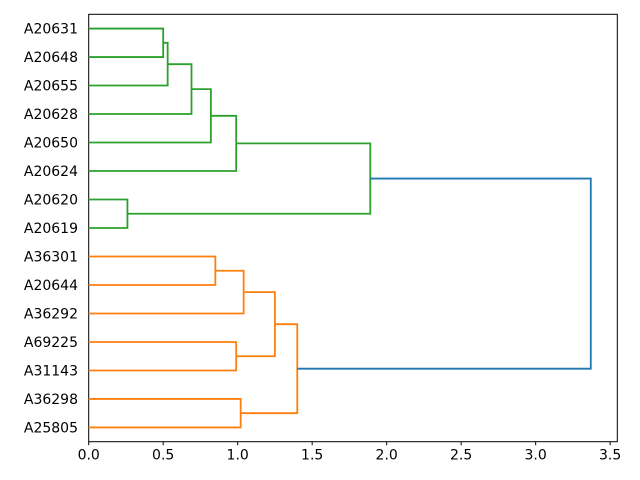  What do you see at coordinates (51, 286) in the screenshot?
I see `leaf-label-a20644: A20644` at bounding box center [51, 286].